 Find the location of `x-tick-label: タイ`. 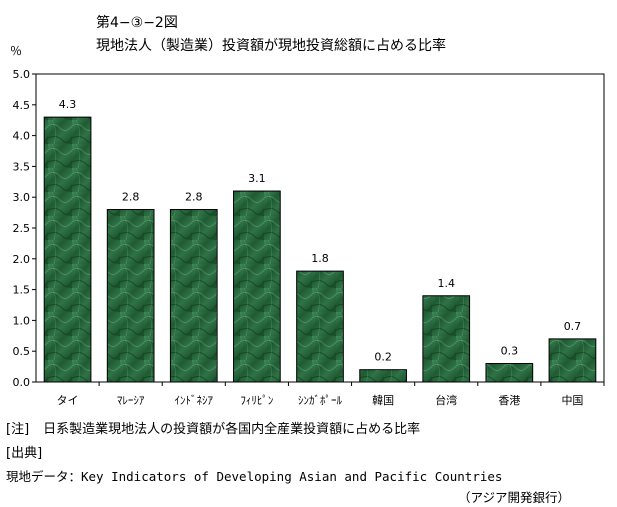

x-tick-label: タイ is located at coordinates (68, 400).